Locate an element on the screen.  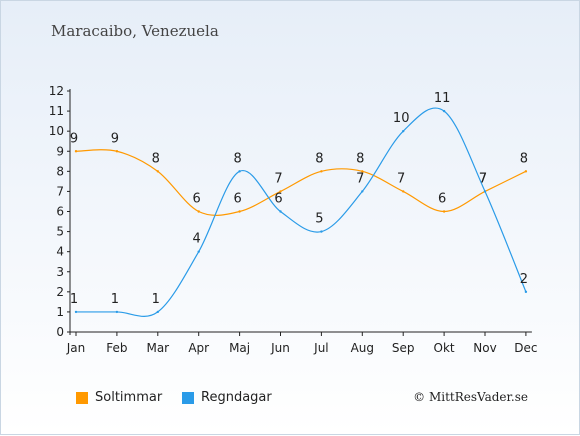
legend-item-regndagar: Regndagar is located at coordinates (227, 397).